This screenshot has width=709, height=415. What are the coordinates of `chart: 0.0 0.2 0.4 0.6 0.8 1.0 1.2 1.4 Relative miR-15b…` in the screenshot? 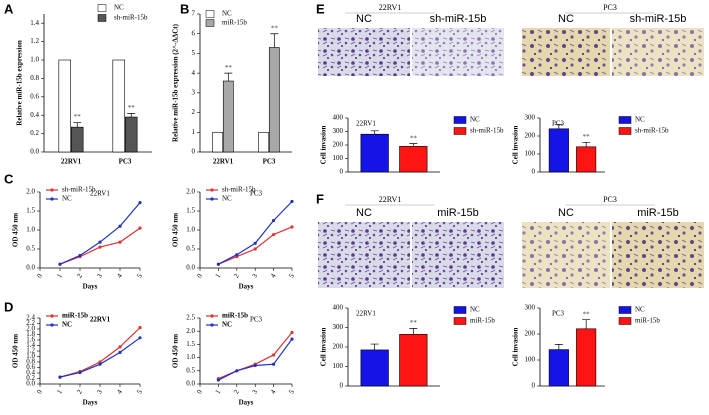 It's located at (84, 85).